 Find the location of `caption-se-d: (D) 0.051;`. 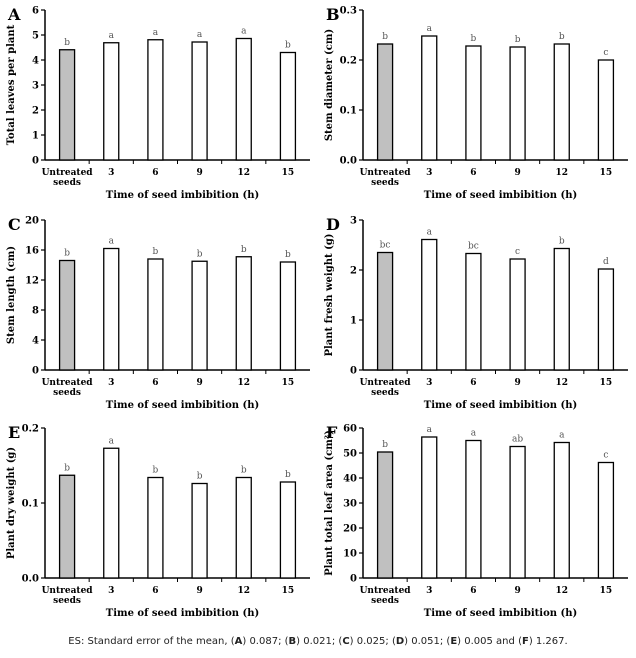

caption-se-d: (D) 0.051; is located at coordinates (419, 641).